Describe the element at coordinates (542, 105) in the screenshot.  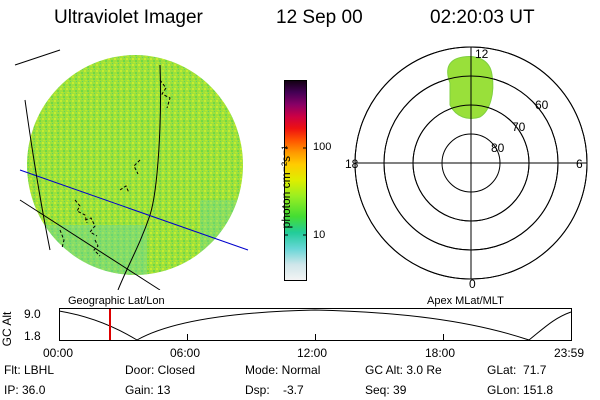
I see `lat-label-60: 60` at that location.